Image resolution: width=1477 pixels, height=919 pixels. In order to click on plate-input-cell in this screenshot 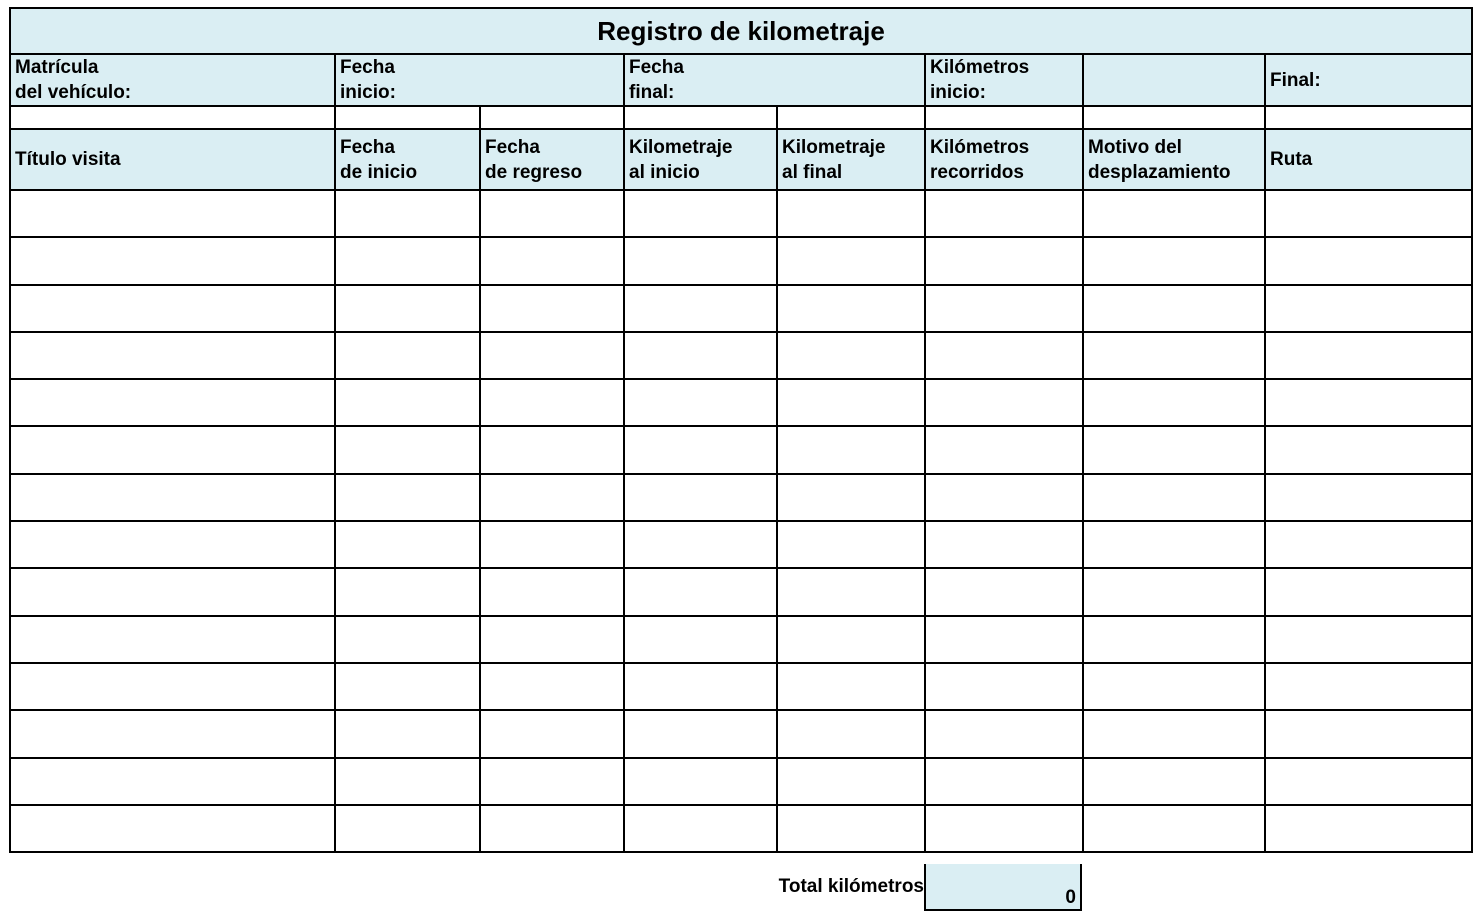, I will do `click(172, 117)`.